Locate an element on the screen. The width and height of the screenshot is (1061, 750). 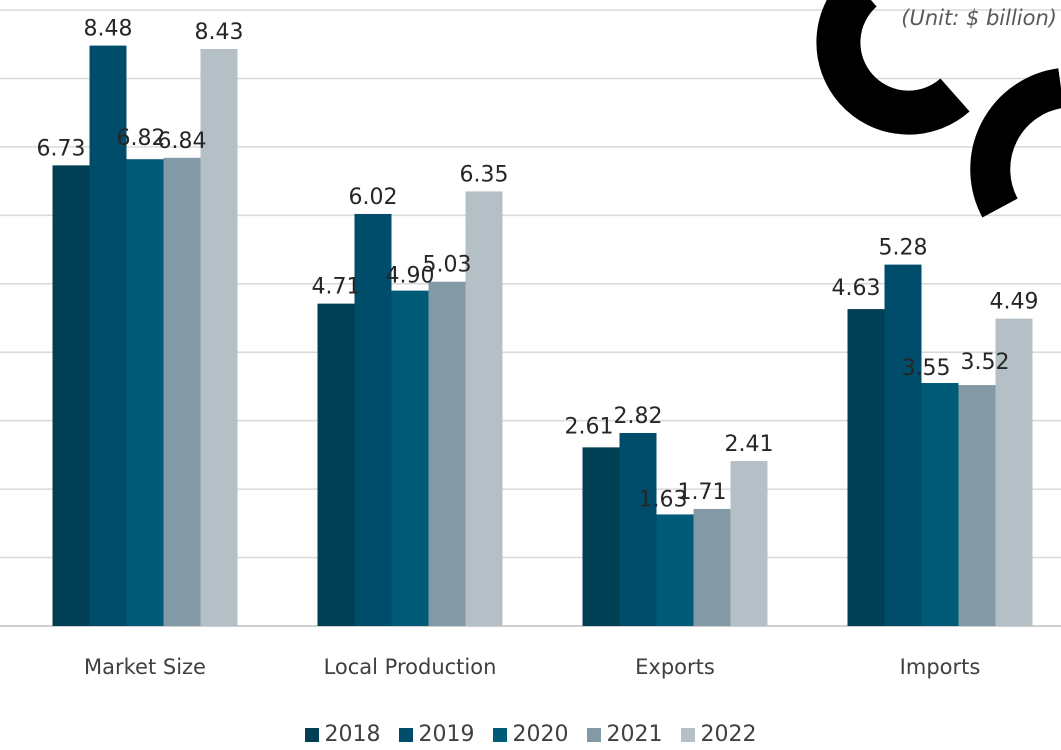
data-label: 4.71 is located at coordinates (336, 287).